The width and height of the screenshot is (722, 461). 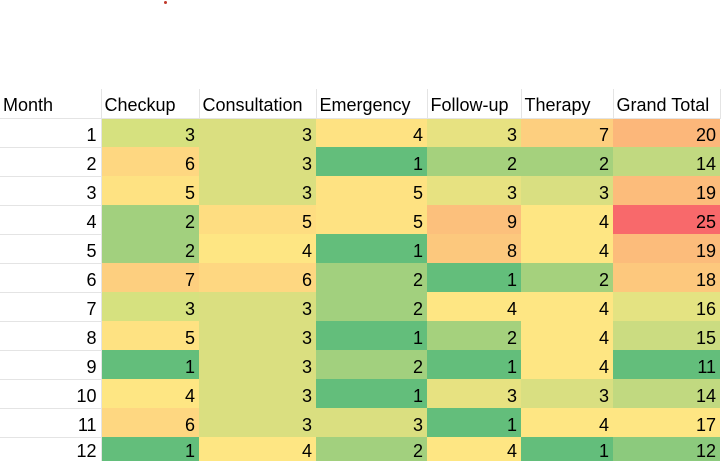 I want to click on therapy-cell: 7, so click(x=567, y=132).